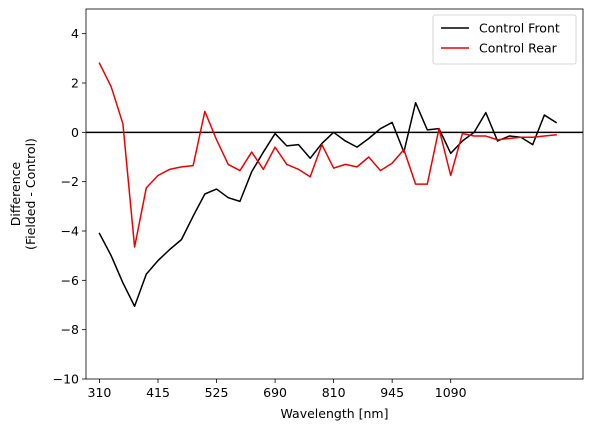  Describe the element at coordinates (69, 206) in the screenshot. I see `y-axis-ticks: −10 −8 −6 −4 −2 0 2 4` at that location.